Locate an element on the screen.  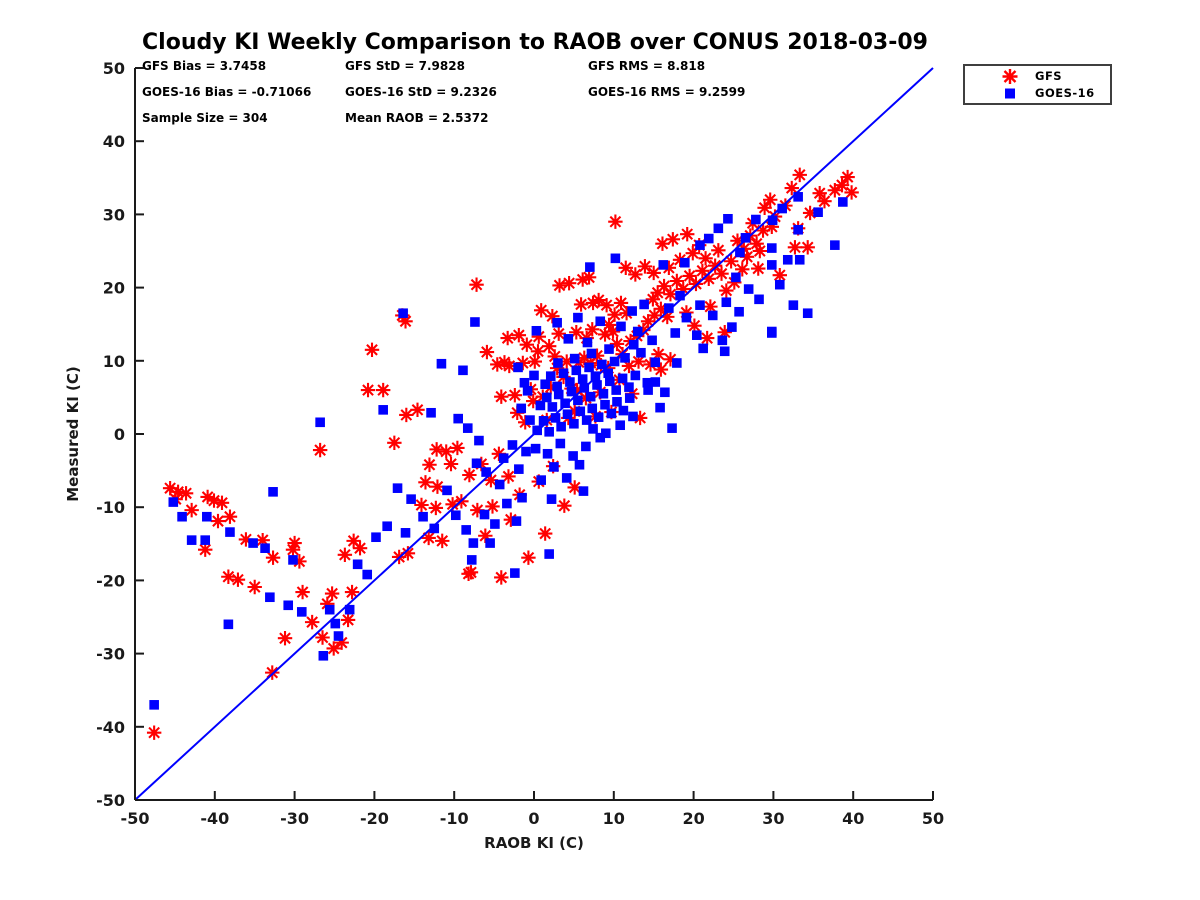
stat-mean-raob: Mean RAOB = 2.5372 is located at coordinates (417, 118).